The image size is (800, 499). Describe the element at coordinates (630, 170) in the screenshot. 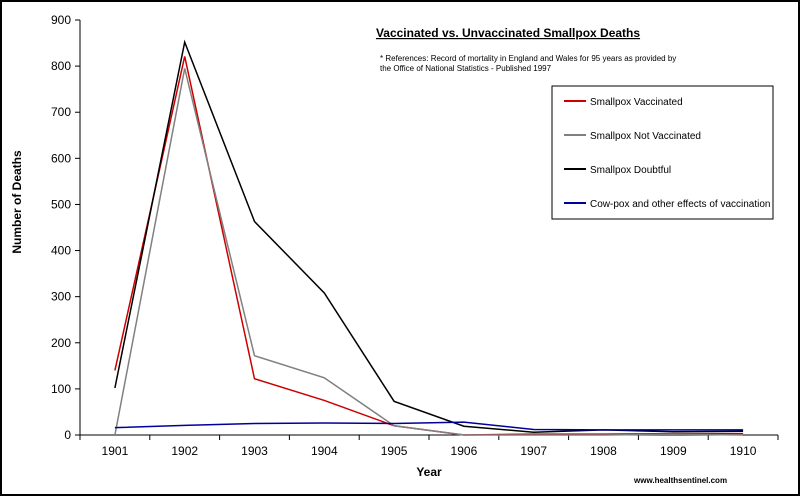

I see `legend-label: Smallpox Doubtful` at that location.